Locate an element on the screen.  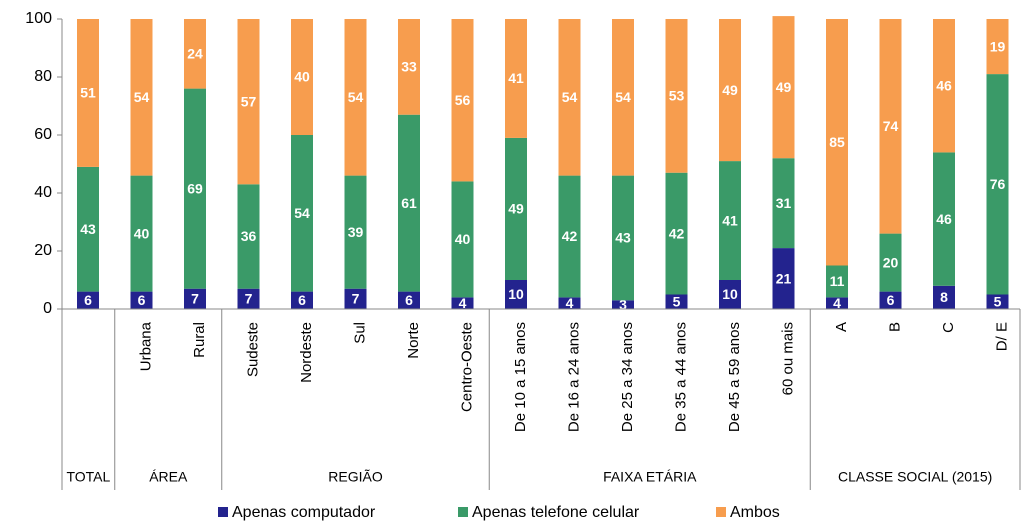
value-label: 85 is located at coordinates (837, 142).